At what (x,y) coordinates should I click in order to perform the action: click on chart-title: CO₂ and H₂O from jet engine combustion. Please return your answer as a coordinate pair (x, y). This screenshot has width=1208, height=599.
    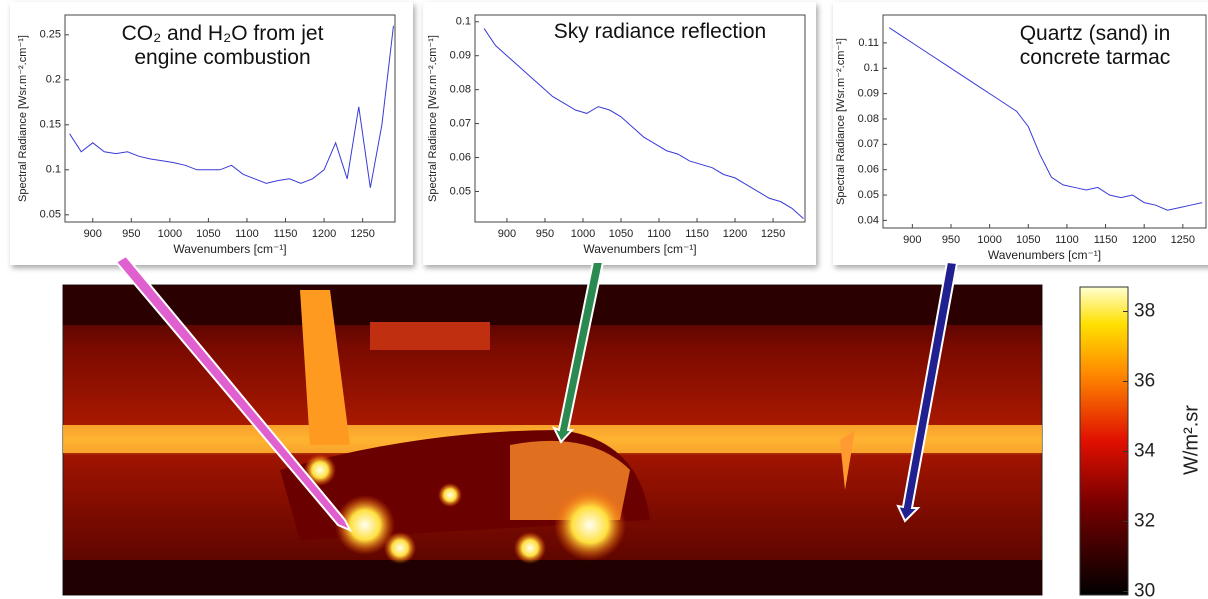
    Looking at the image, I should click on (222, 45).